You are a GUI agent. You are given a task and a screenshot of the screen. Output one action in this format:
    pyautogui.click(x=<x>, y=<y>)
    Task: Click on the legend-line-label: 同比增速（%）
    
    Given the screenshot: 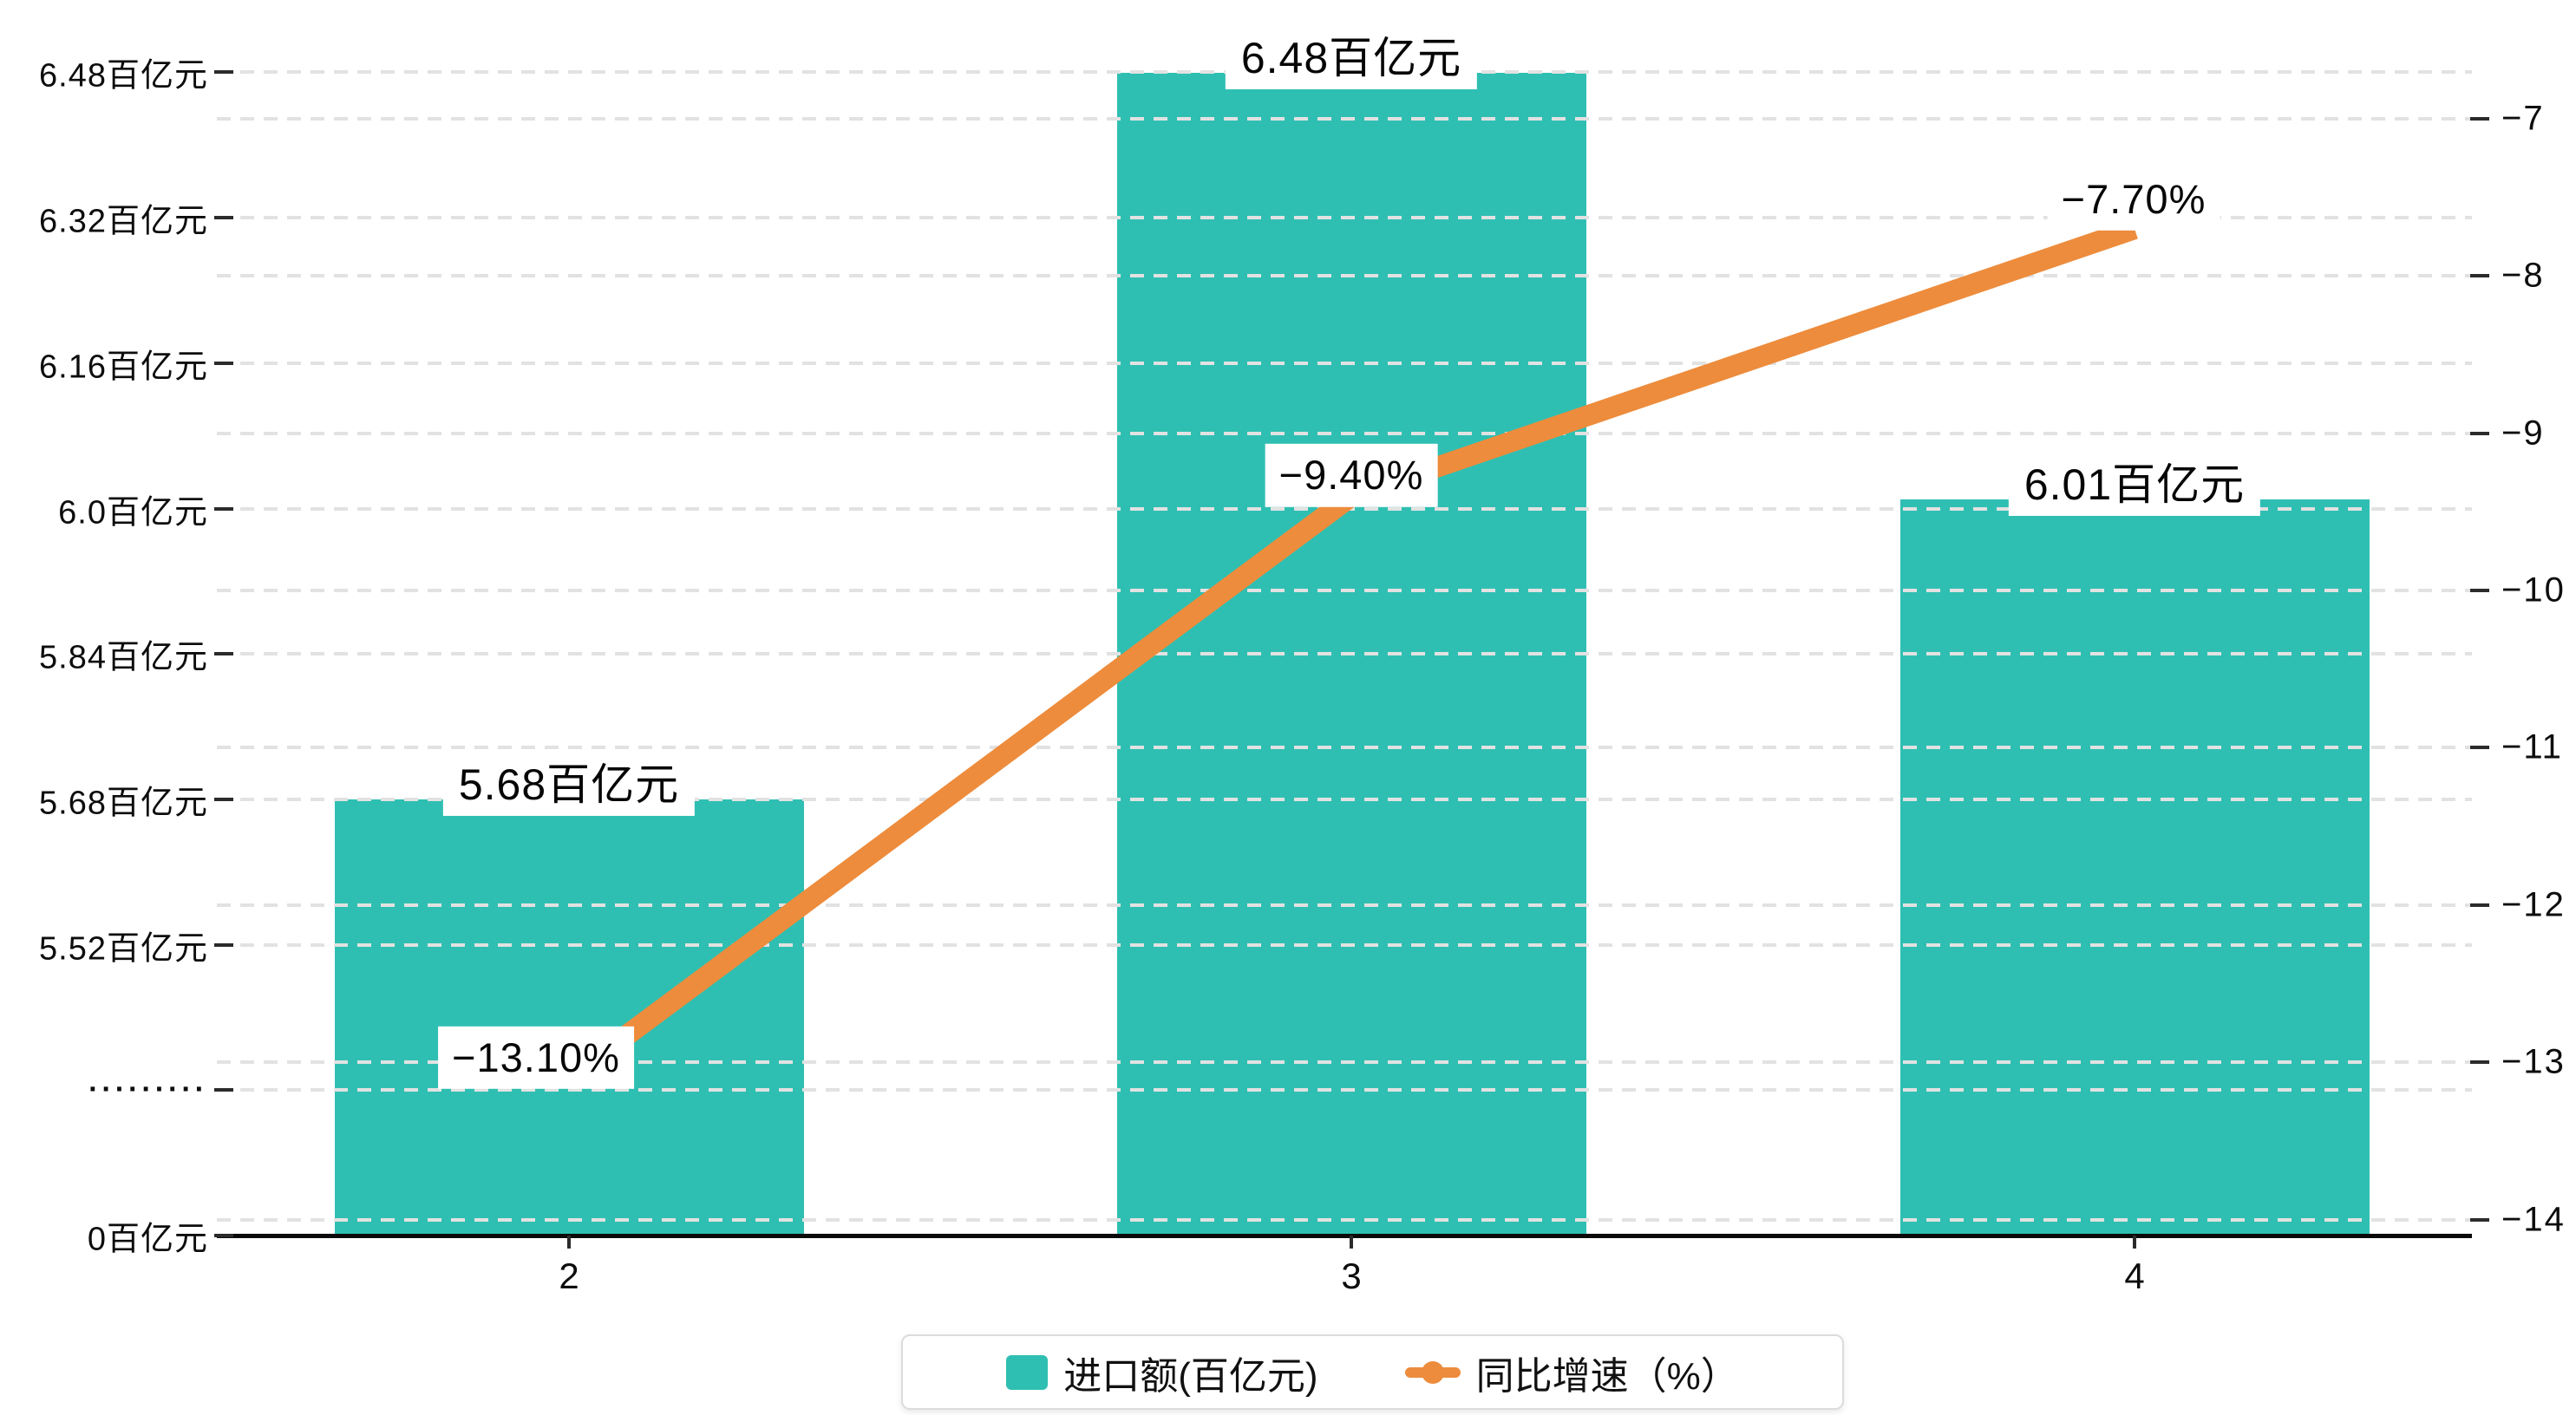 What is the action you would take?
    pyautogui.click(x=1607, y=1376)
    